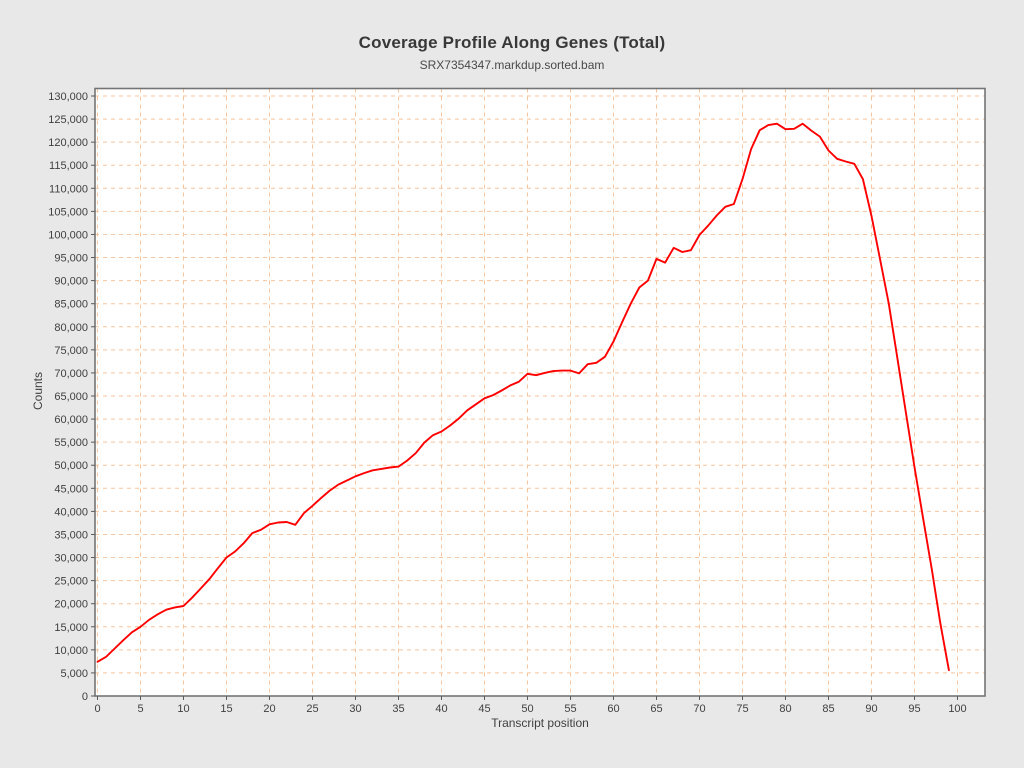  Describe the element at coordinates (68, 143) in the screenshot. I see `y-tick-label: 120,000` at that location.